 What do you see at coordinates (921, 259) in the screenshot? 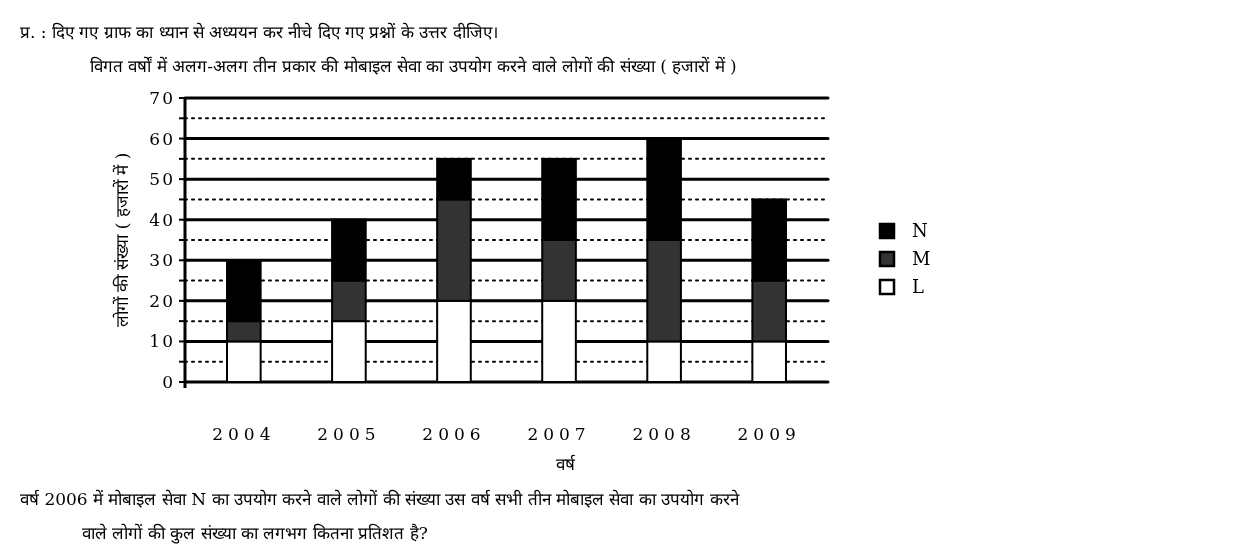
I see `legend-label: M` at bounding box center [921, 259].